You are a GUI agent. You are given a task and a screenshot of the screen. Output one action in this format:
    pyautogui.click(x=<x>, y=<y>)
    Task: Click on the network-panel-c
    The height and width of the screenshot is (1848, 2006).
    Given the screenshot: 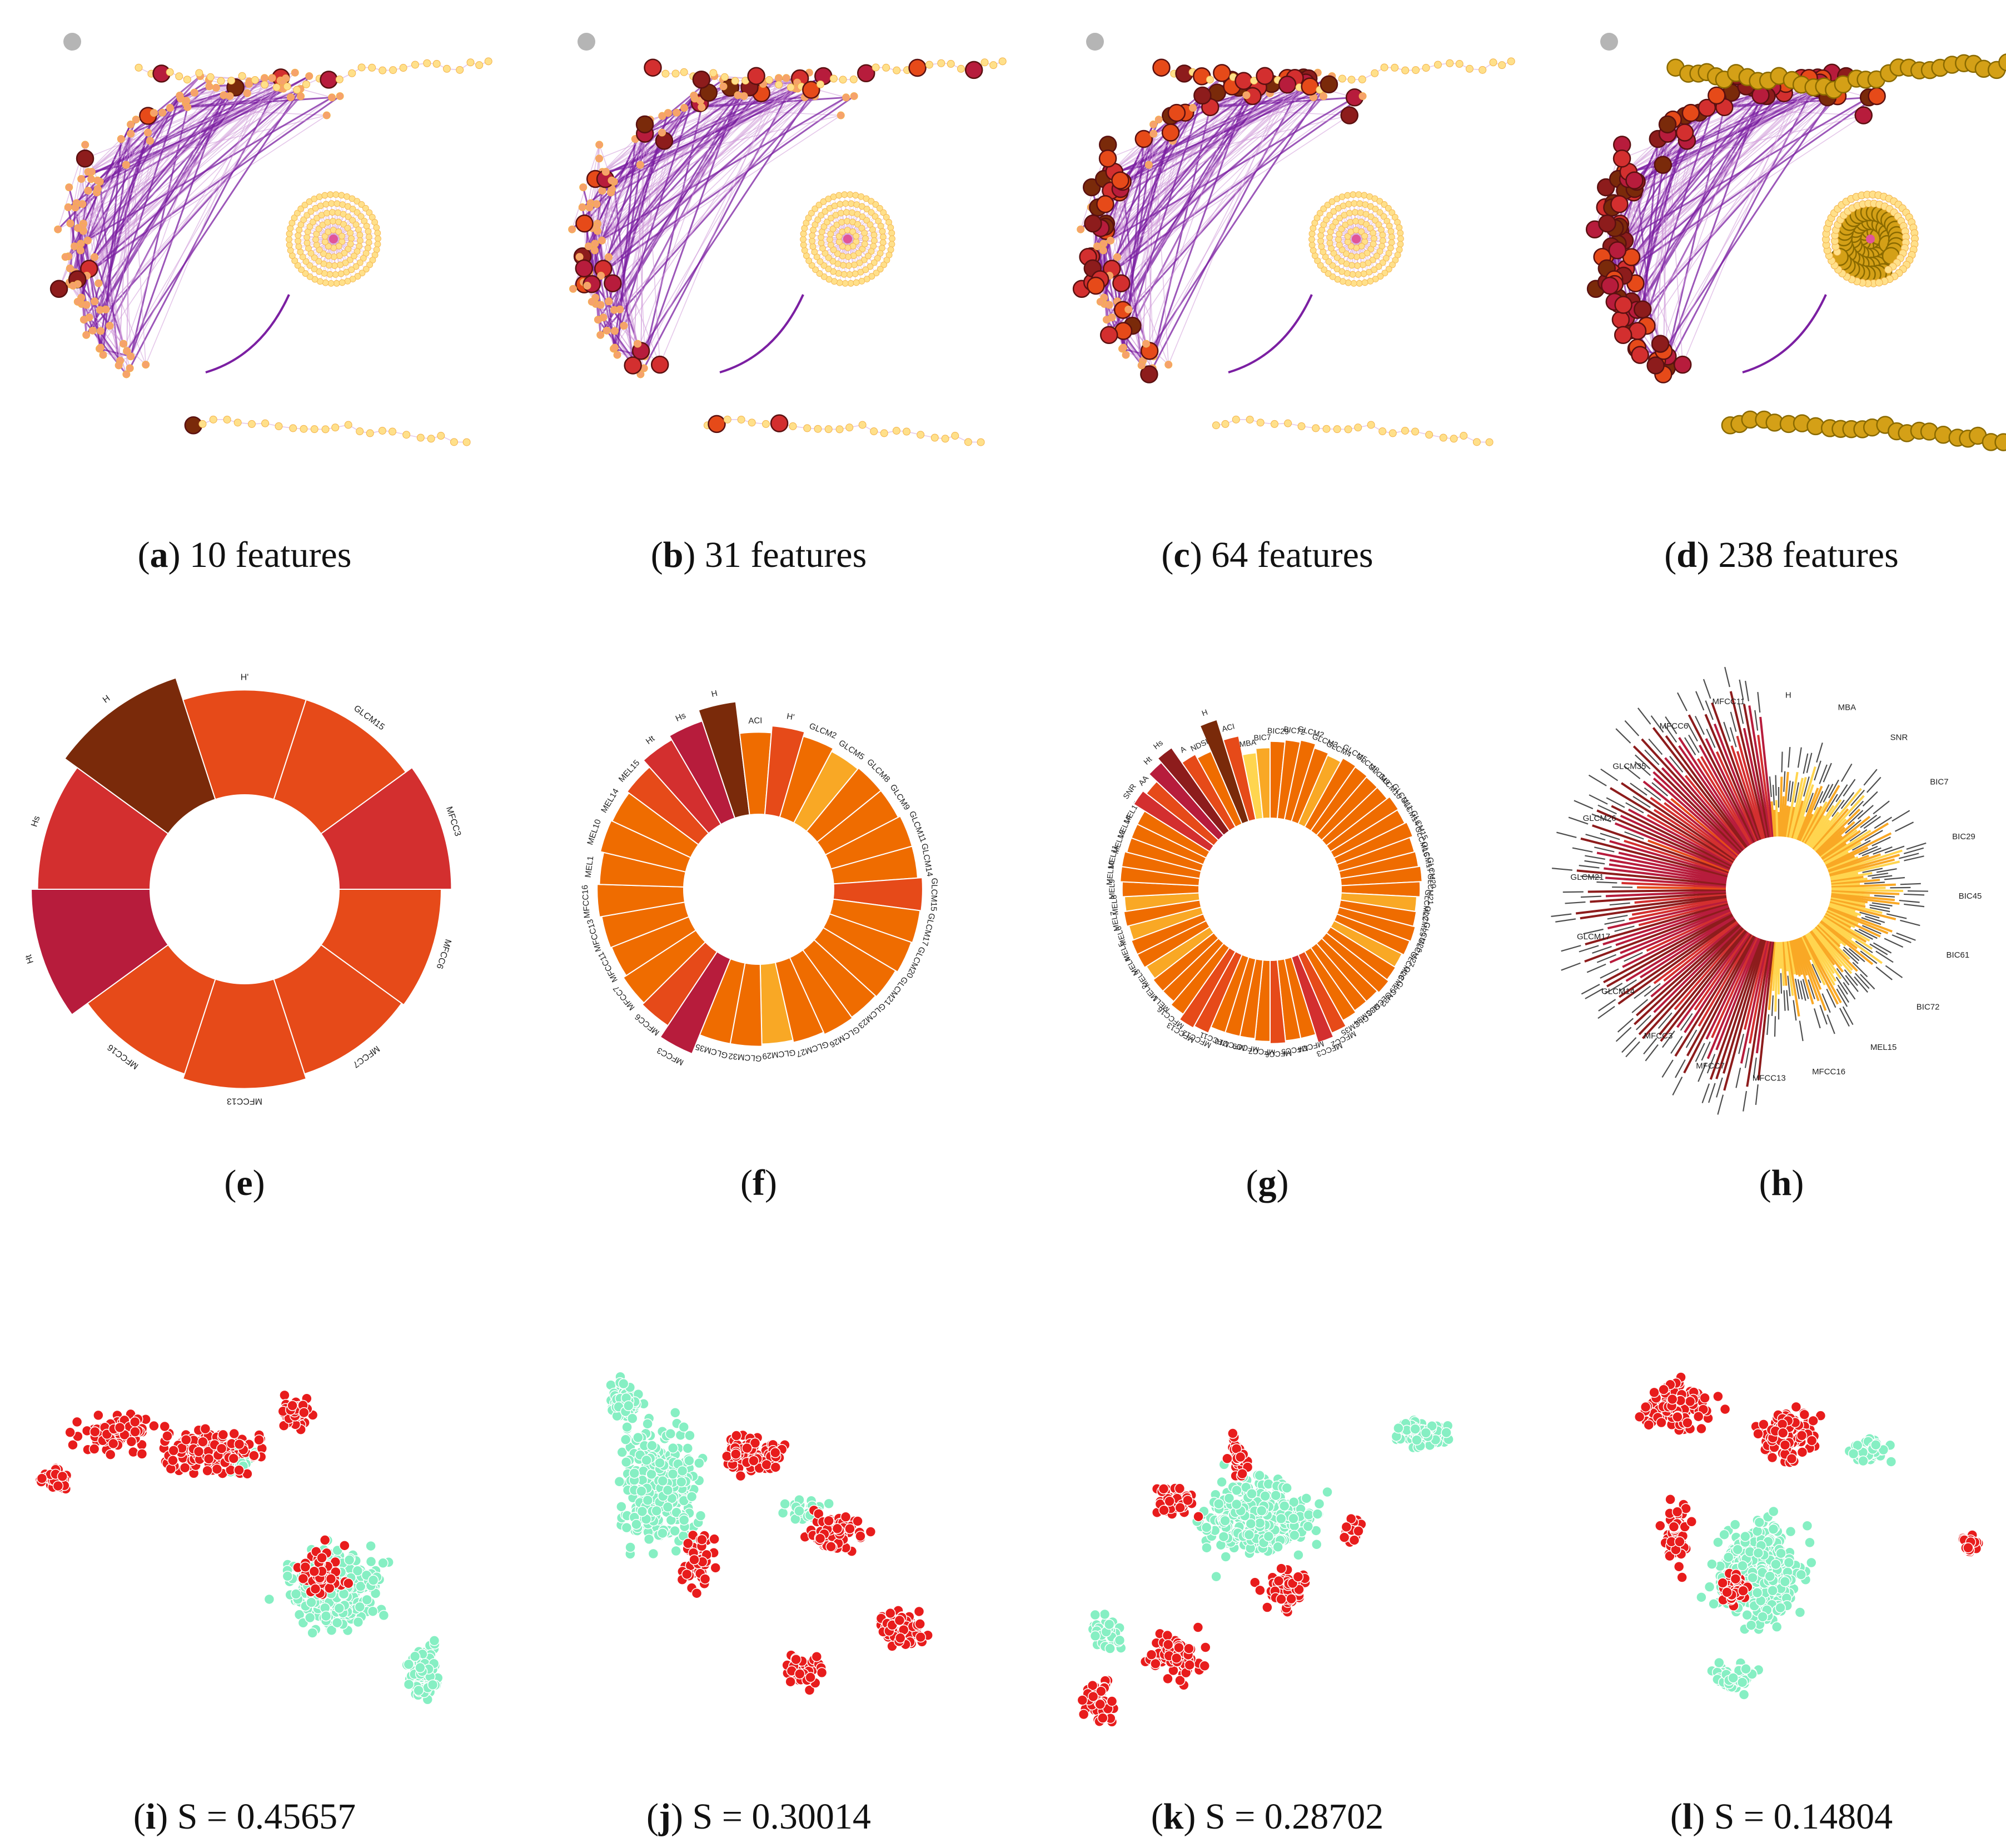 What is the action you would take?
    pyautogui.click(x=1293, y=239)
    